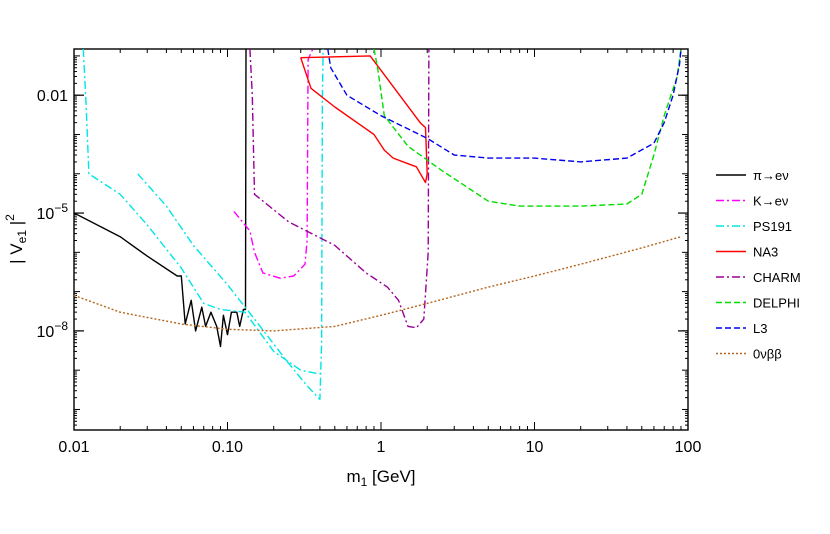  I want to click on legend: π→eν K→eν PS191 NA3 CHARM DELPHI L3 0νββ, so click(758, 265).